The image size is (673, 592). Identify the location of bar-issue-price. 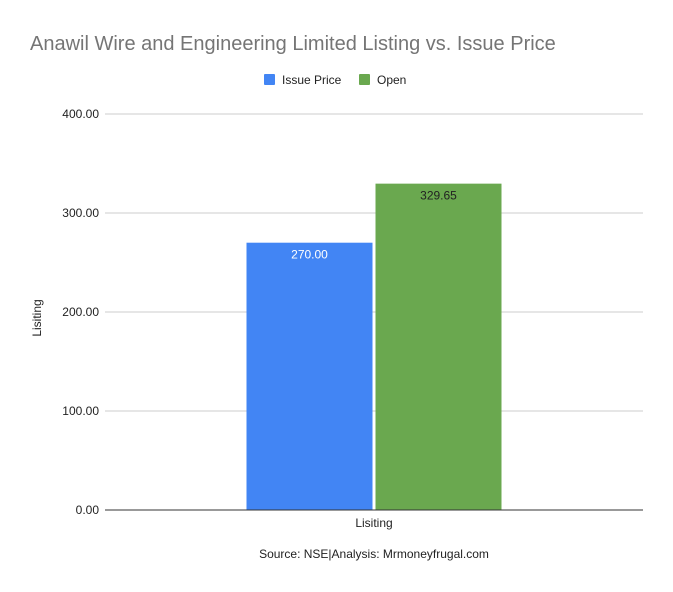
(309, 376).